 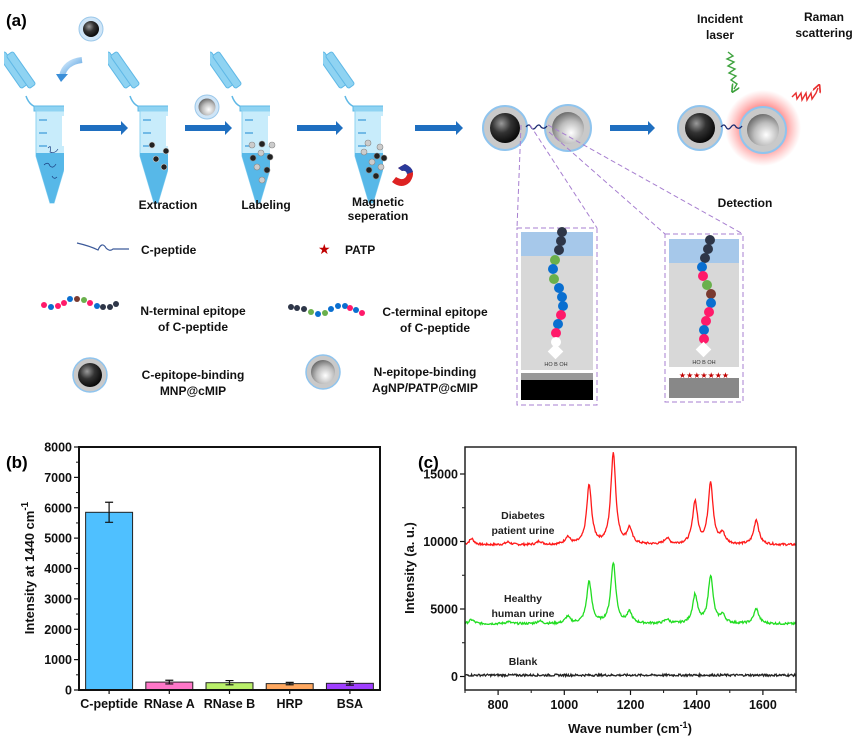 What do you see at coordinates (522, 531) in the screenshot?
I see `series-label: patient urine` at bounding box center [522, 531].